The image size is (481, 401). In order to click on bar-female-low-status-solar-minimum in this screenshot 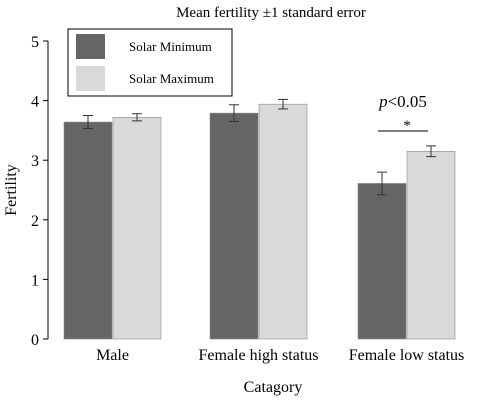, I will do `click(382, 261)`.